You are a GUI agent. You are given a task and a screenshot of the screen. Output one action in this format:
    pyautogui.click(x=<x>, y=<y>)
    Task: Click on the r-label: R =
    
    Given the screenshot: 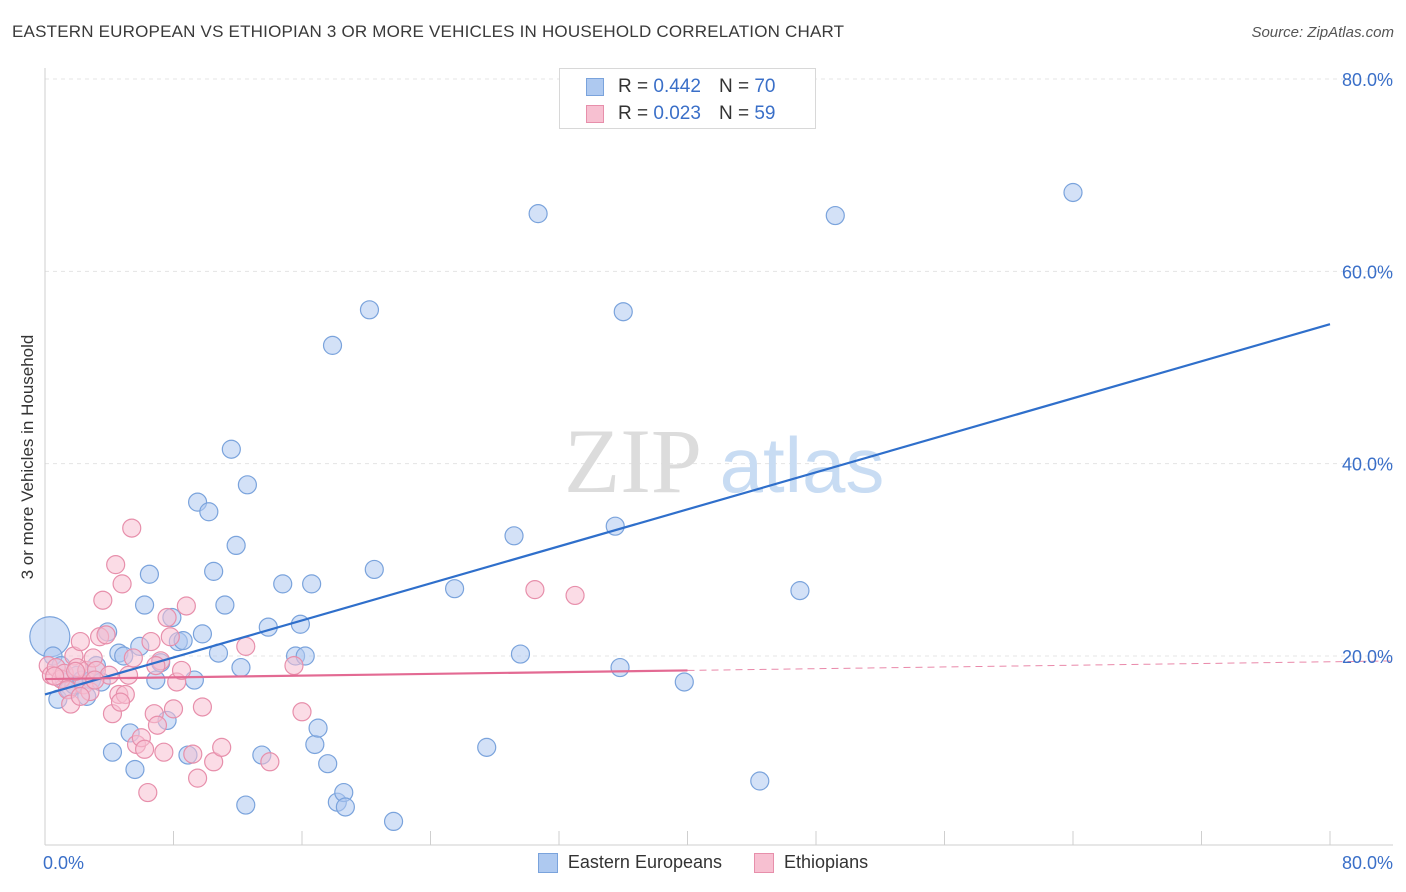 What is the action you would take?
    pyautogui.click(x=633, y=113)
    